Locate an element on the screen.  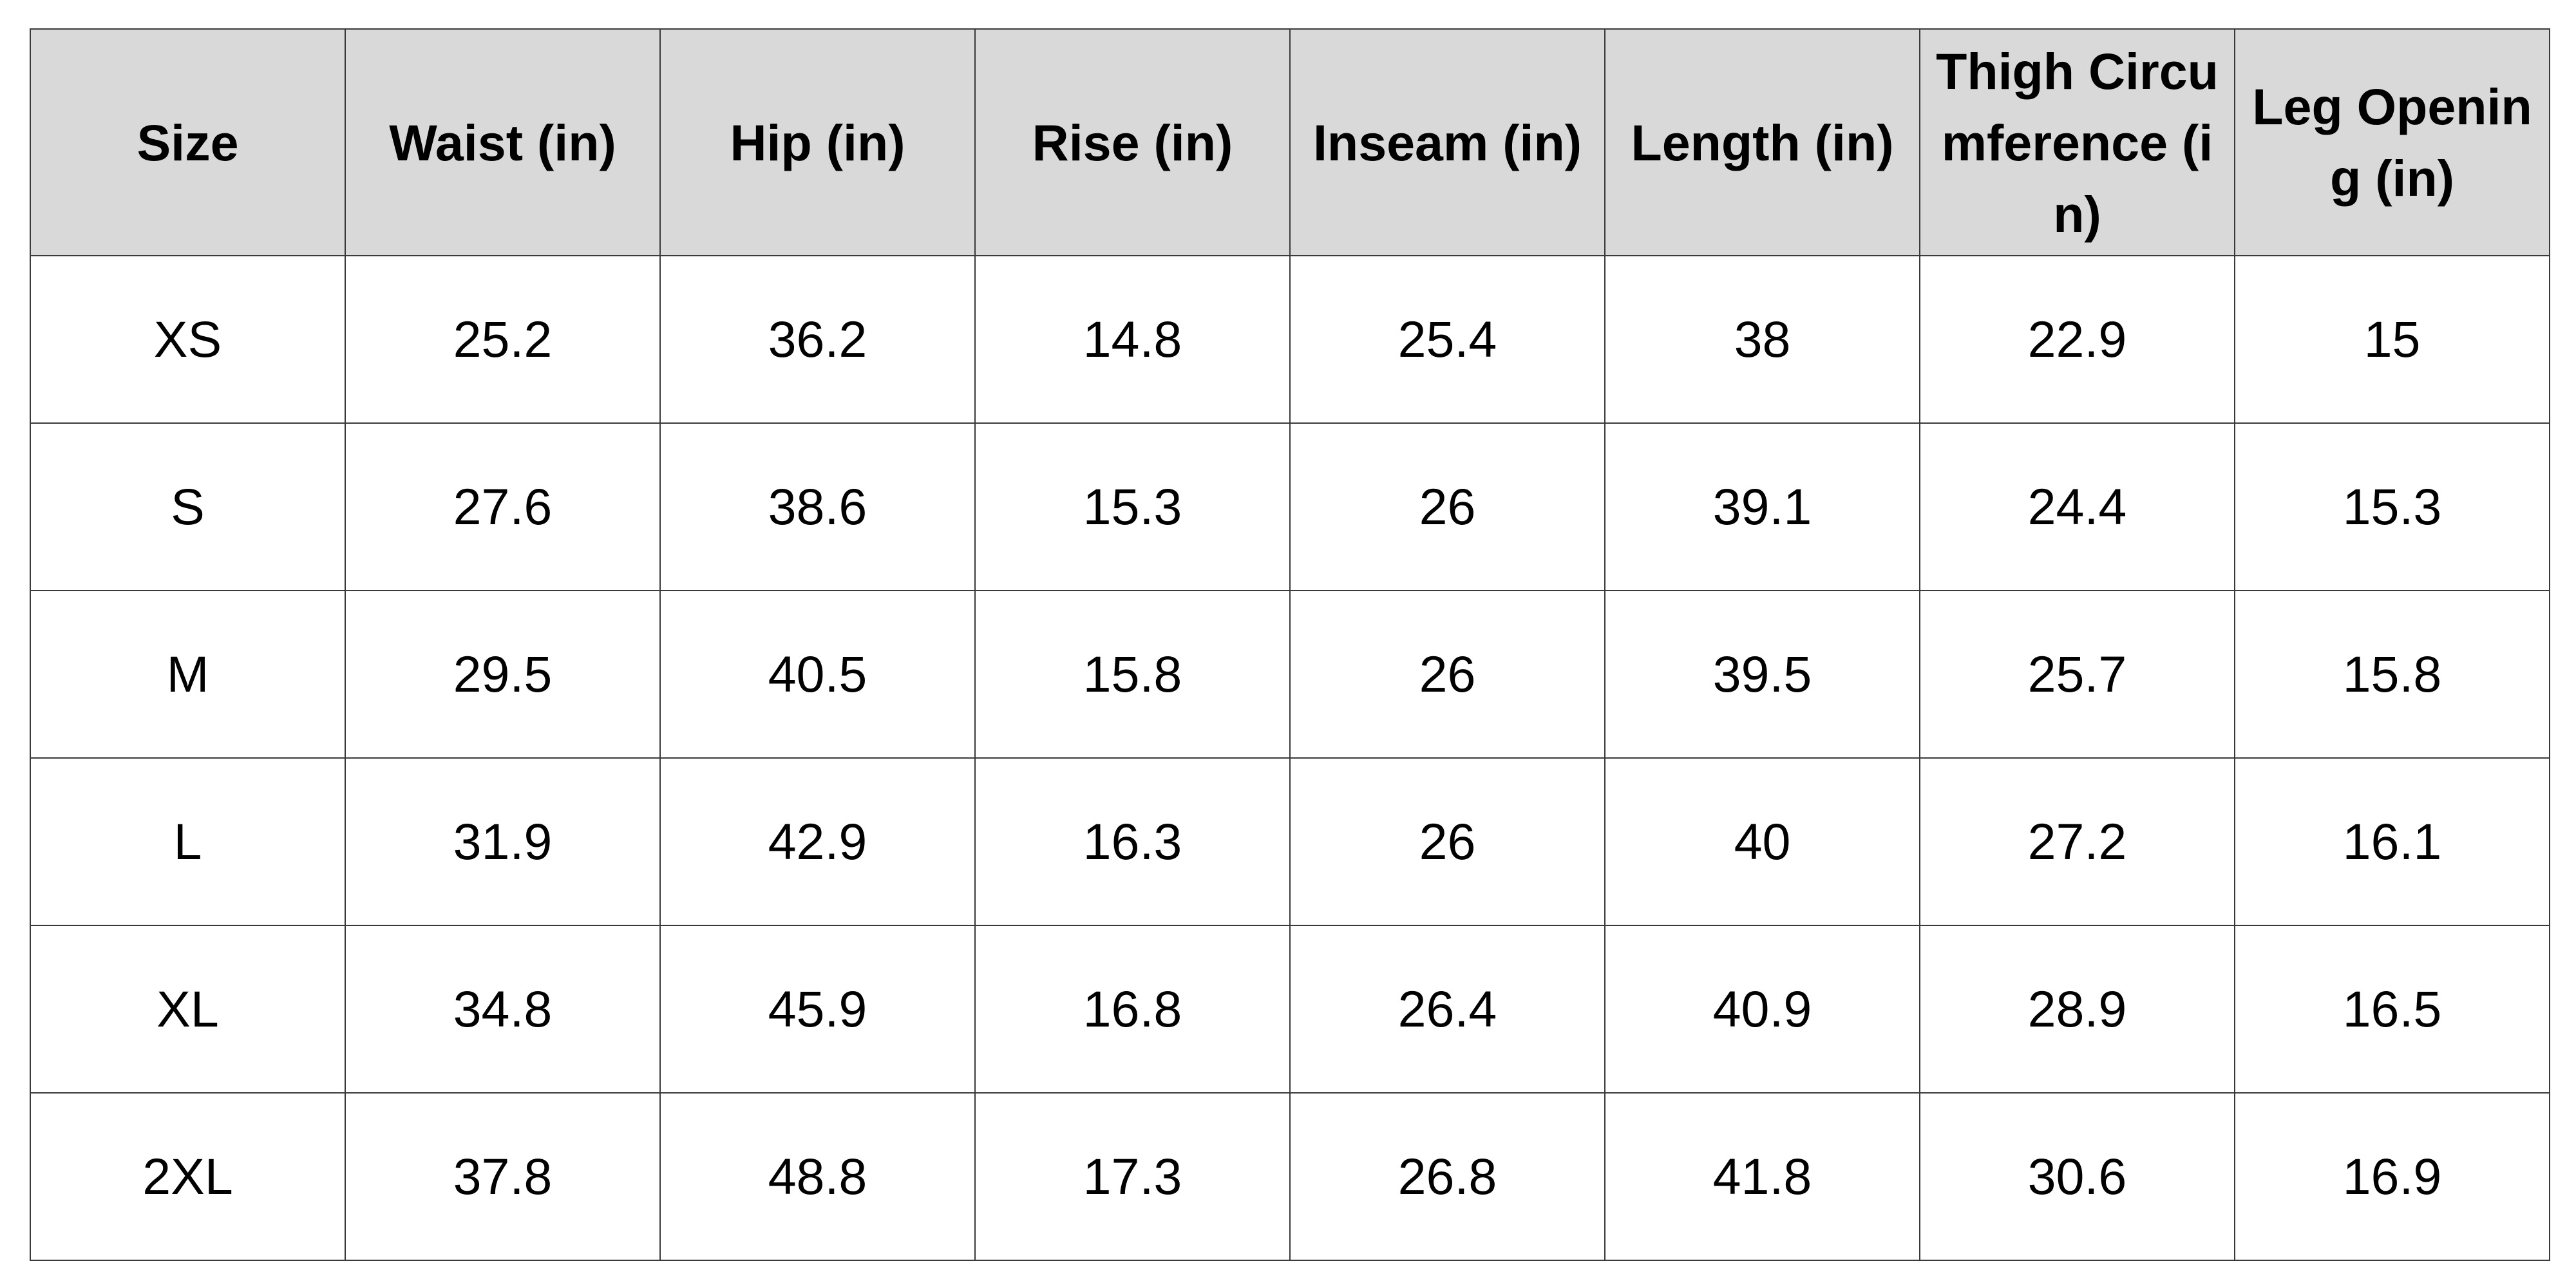
cell-inseam: 25.4 is located at coordinates (1447, 339).